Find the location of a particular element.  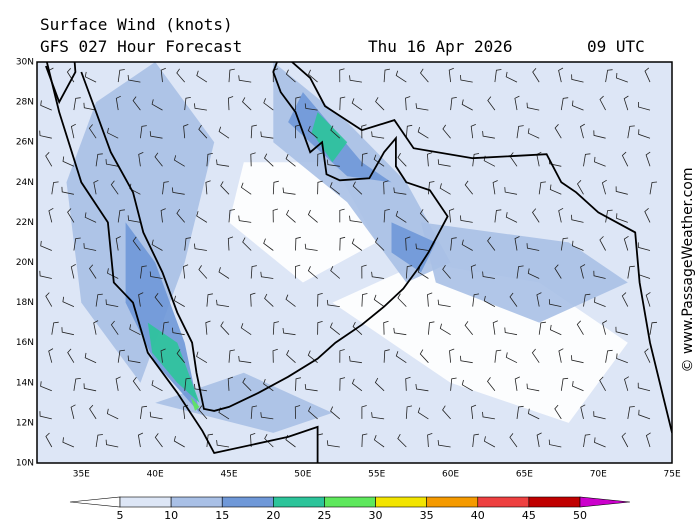

colorbar-label: 5 is located at coordinates (120, 515).